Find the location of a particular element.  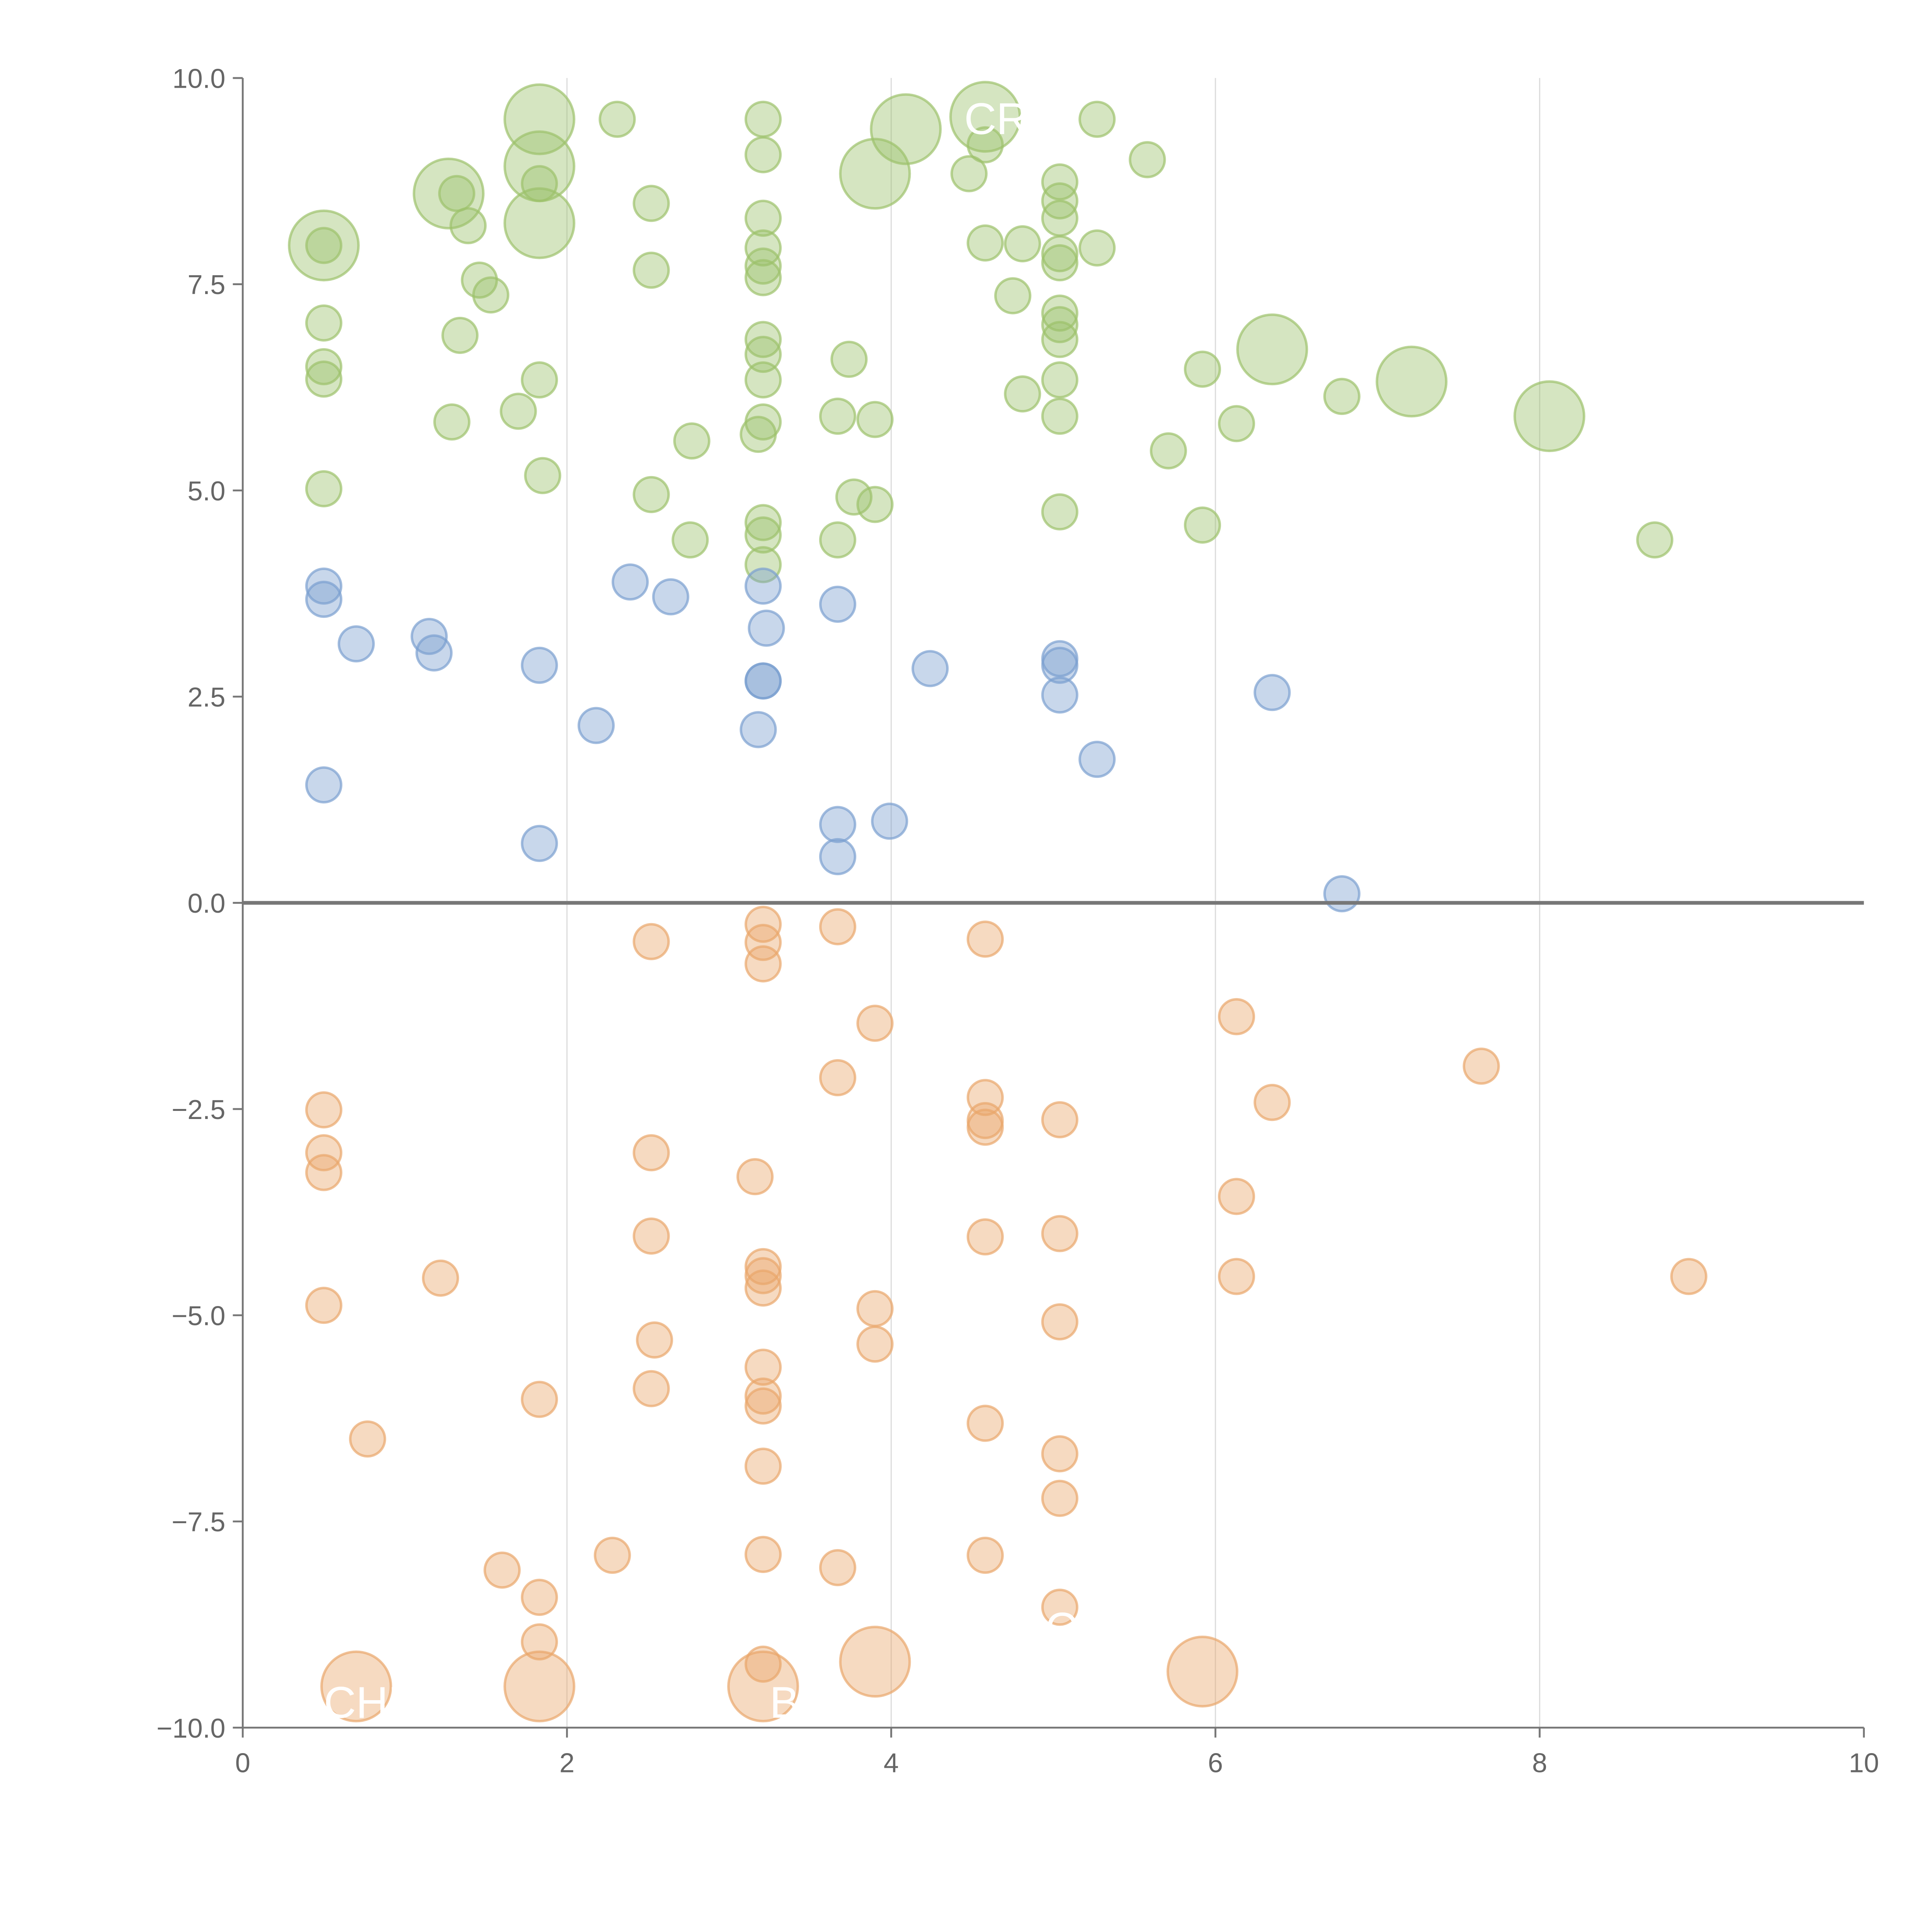

y-tick-label: −7.5 is located at coordinates (198, 1522).